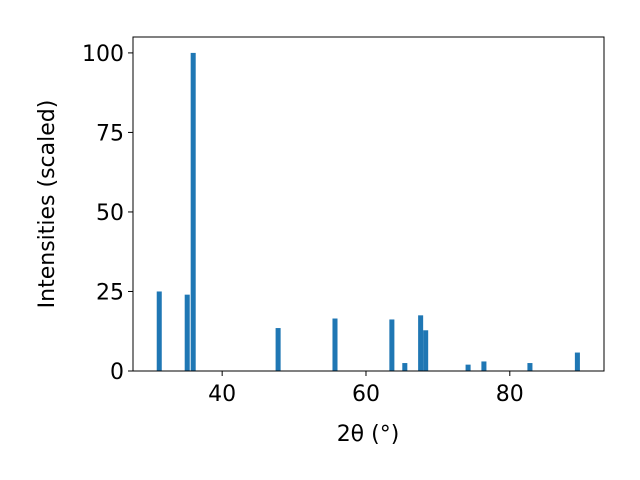 The image size is (640, 480). I want to click on y-tick-label: 75, so click(110, 133).